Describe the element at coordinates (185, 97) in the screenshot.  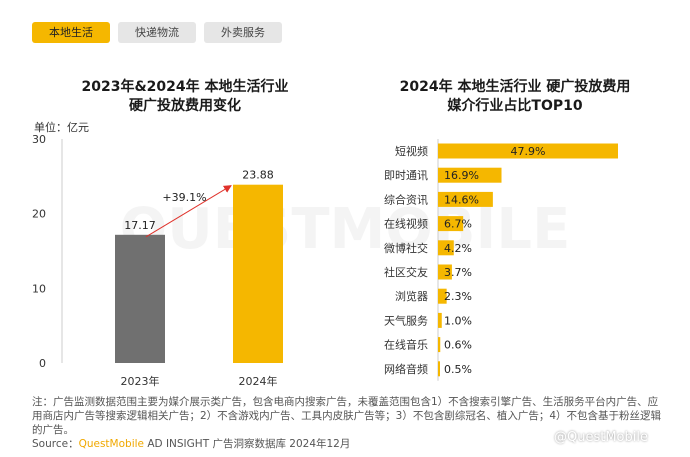
I see `left-chart-title: 2023年&2024年 本地生活行业 硬广投放费用变化` at that location.